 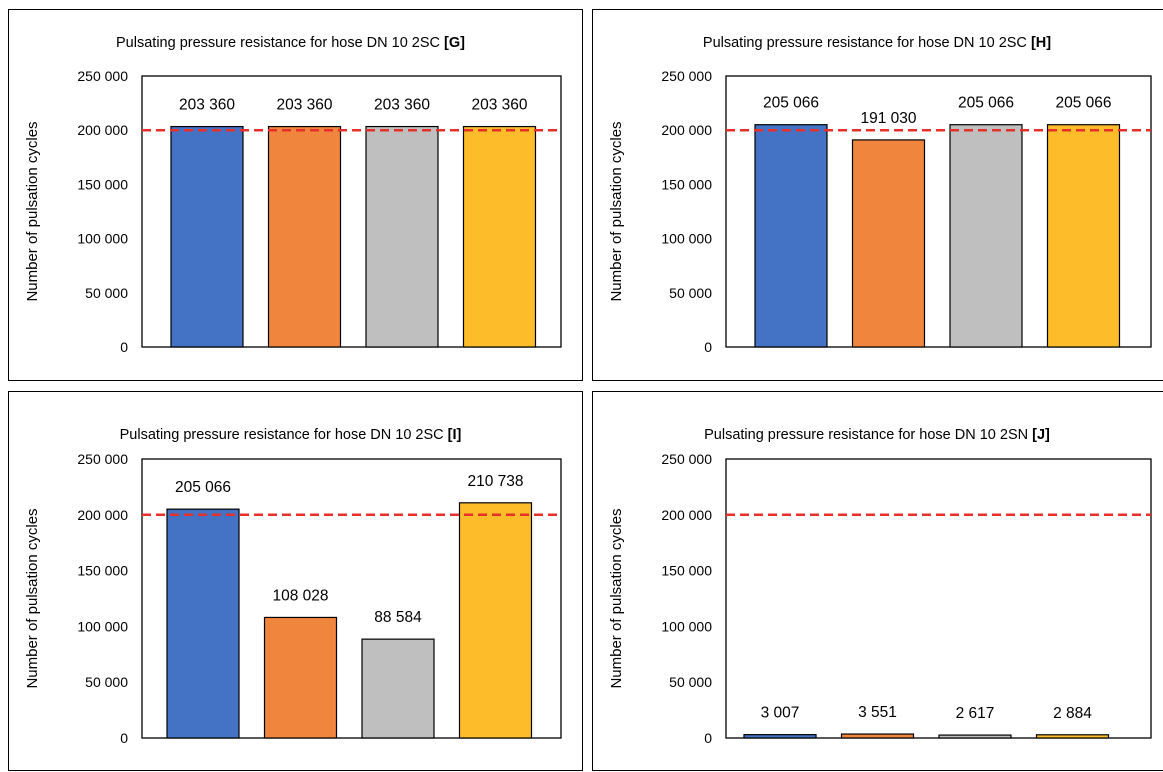 I want to click on data-label: 3 551, so click(x=877, y=712).